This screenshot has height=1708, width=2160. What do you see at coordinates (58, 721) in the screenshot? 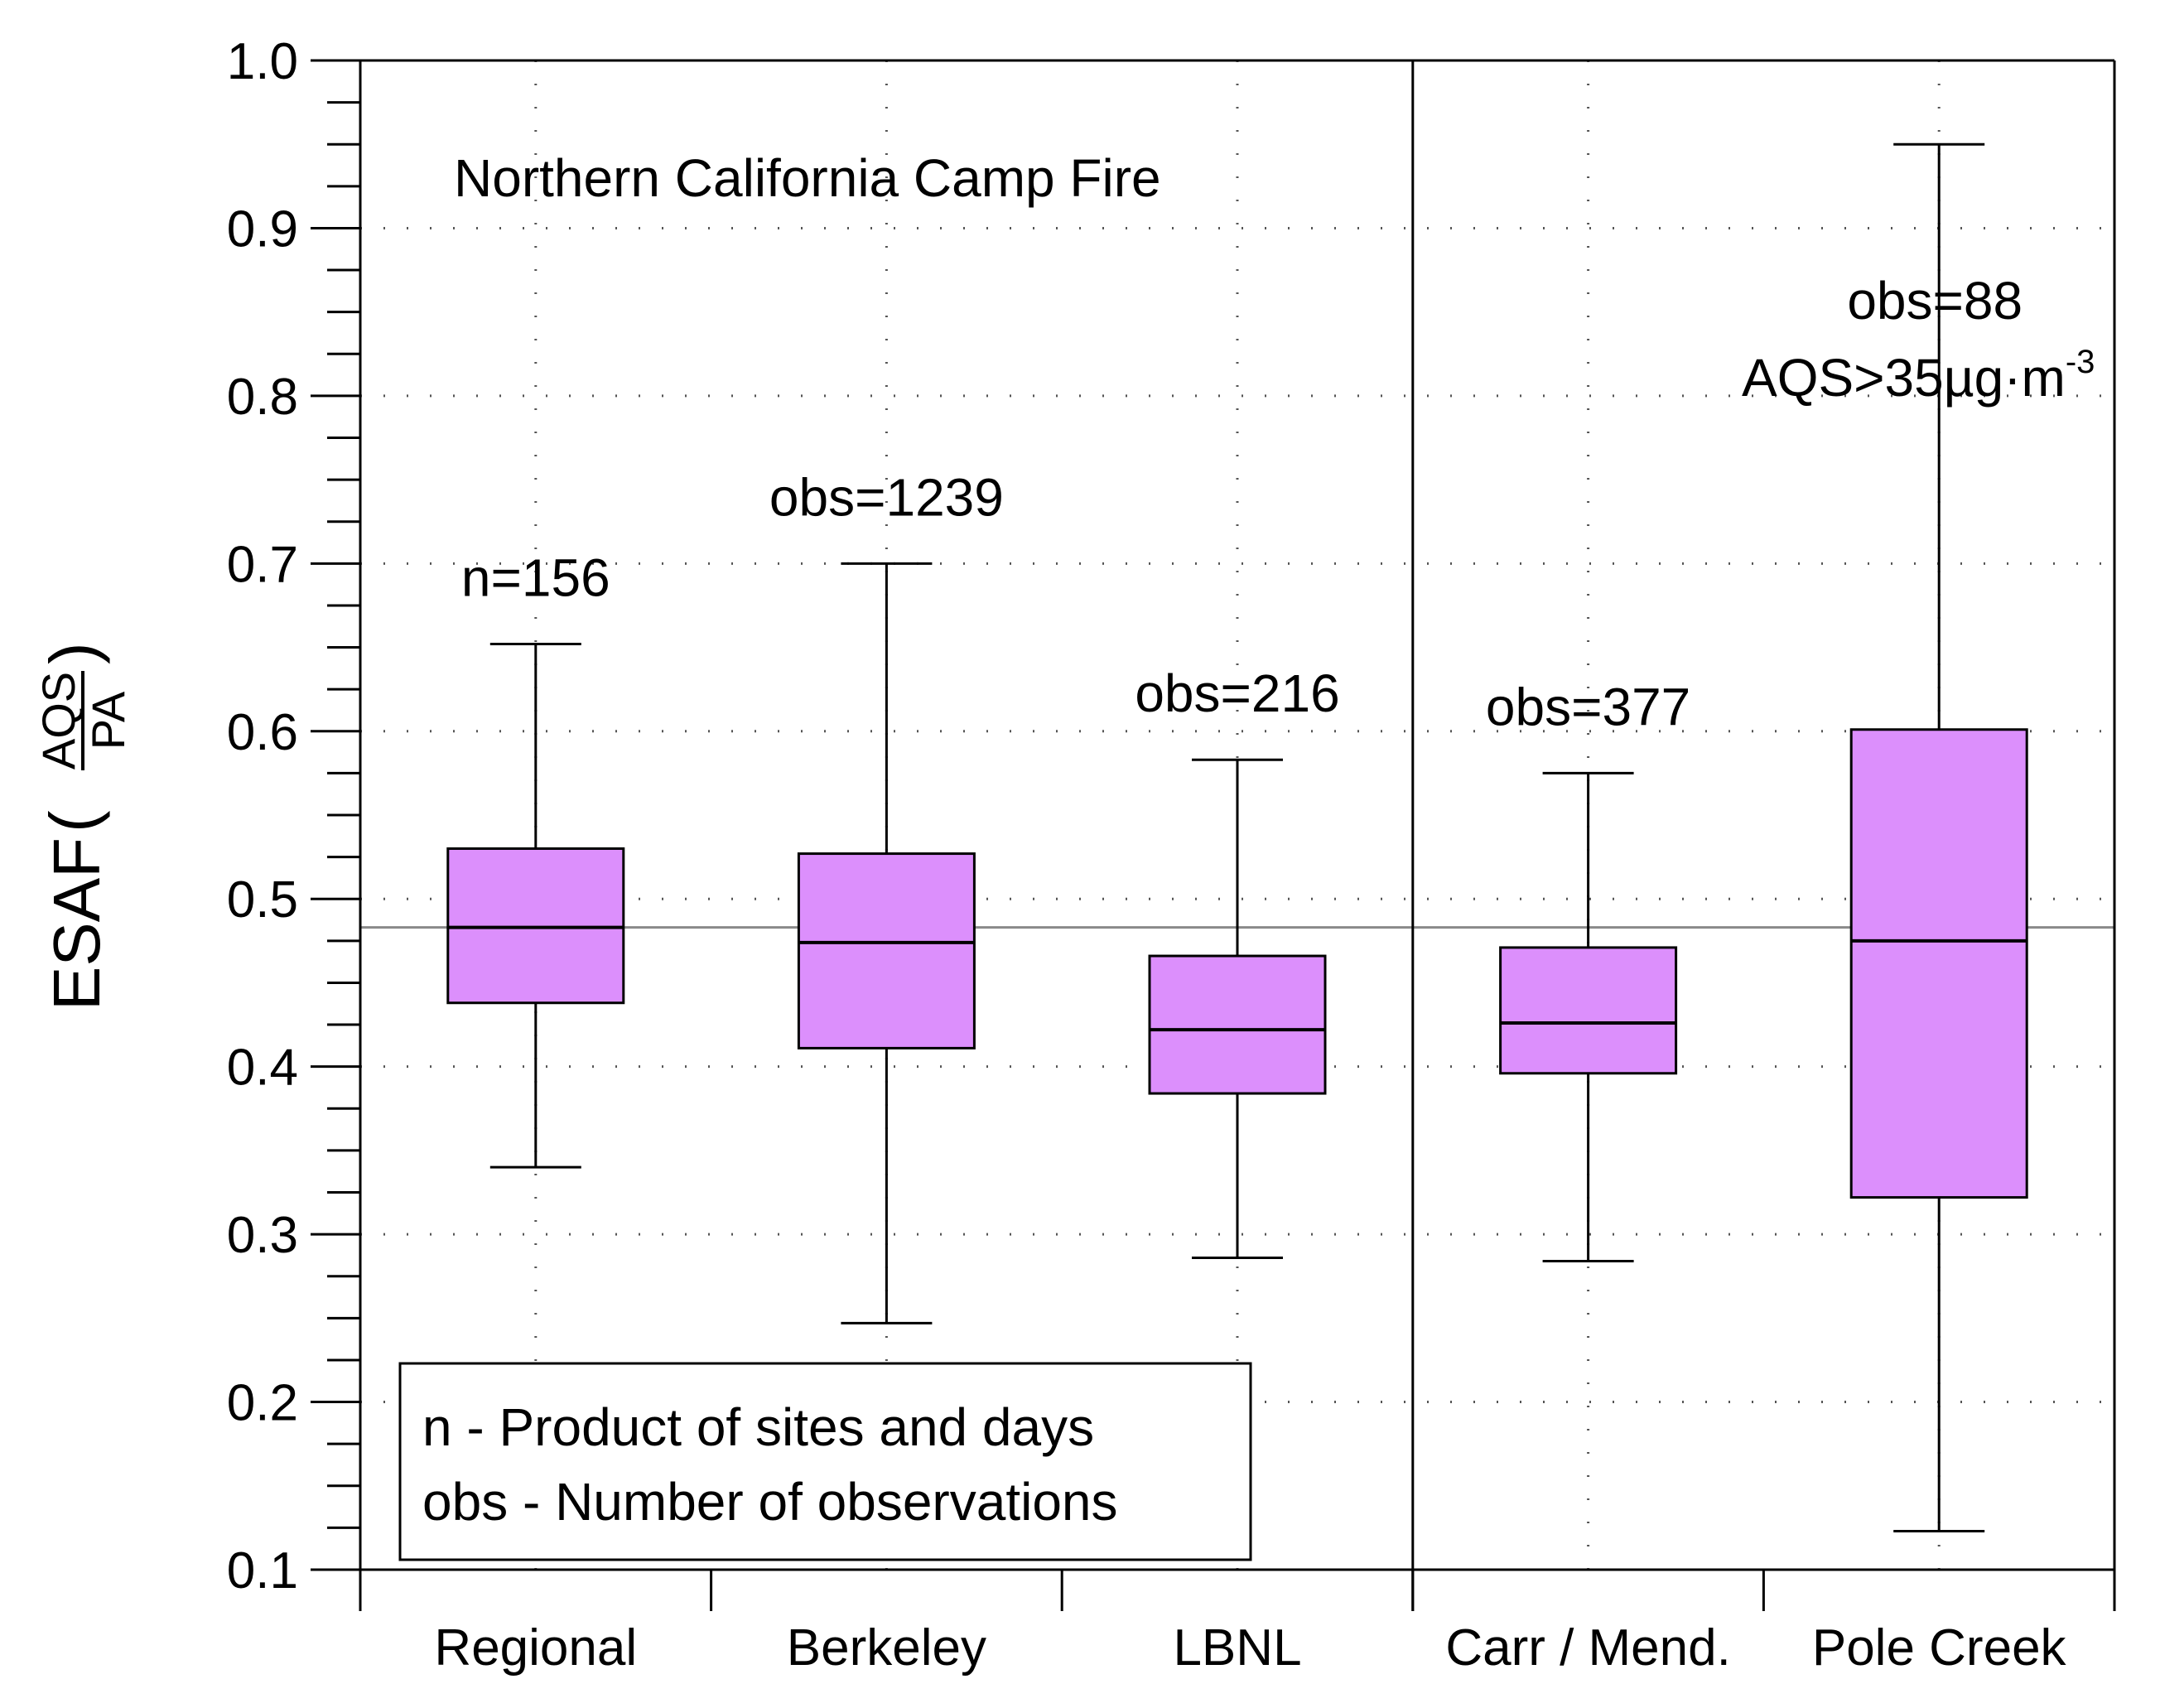
I see `y-axis-label-numerator: AQS` at bounding box center [58, 721].